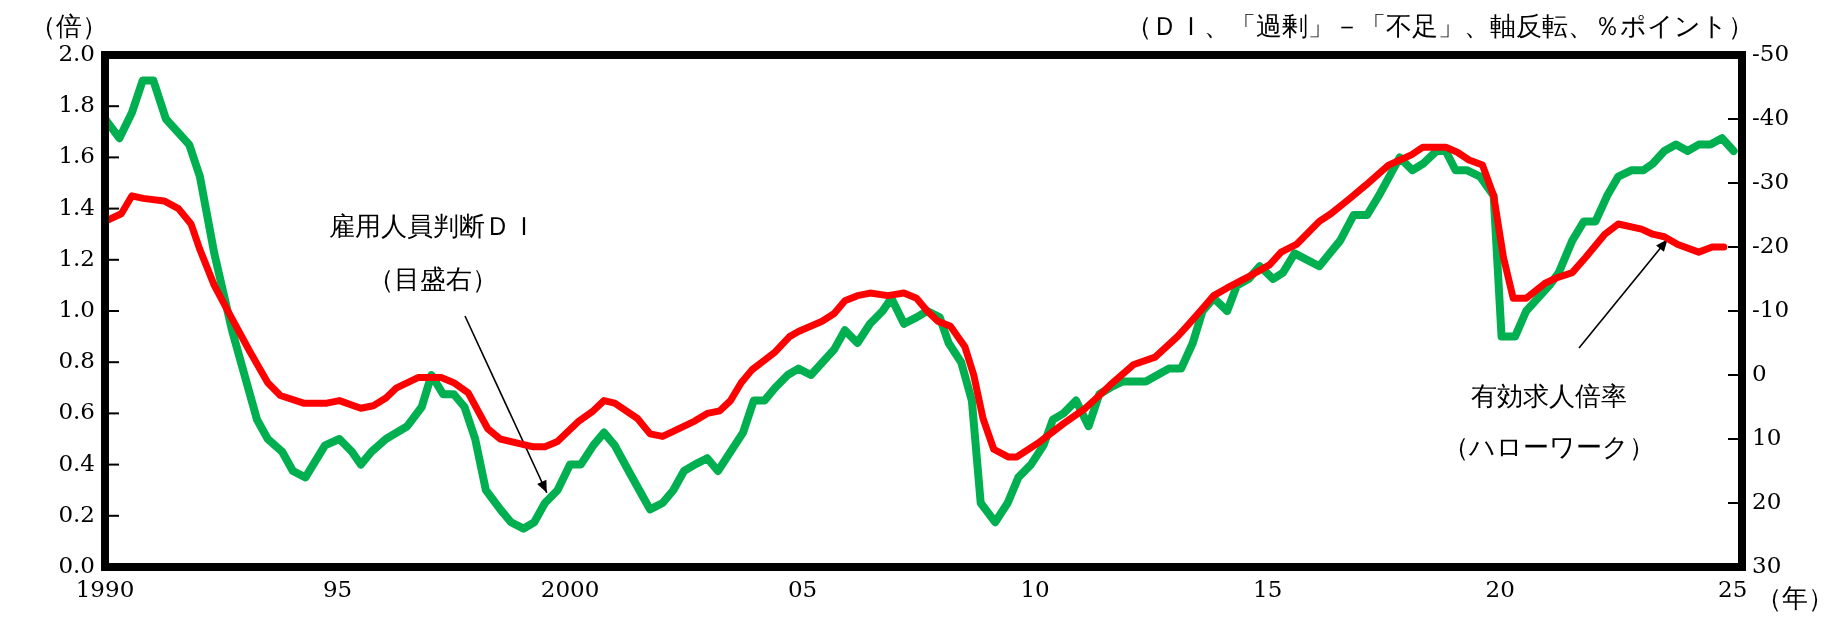  I want to click on y2-tick-label: -40, so click(1771, 116).